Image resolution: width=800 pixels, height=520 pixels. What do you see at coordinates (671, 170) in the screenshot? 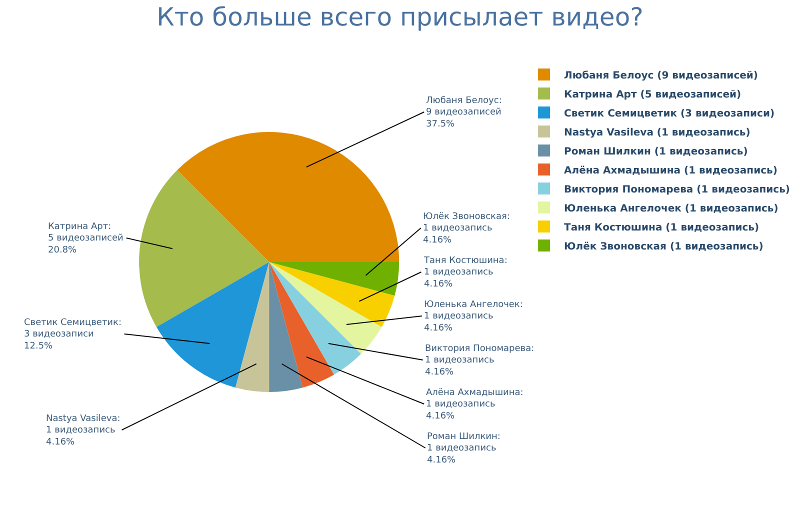
I see `legend-label: Алёна Ахмадышина (1 видеозапись)` at bounding box center [671, 170].